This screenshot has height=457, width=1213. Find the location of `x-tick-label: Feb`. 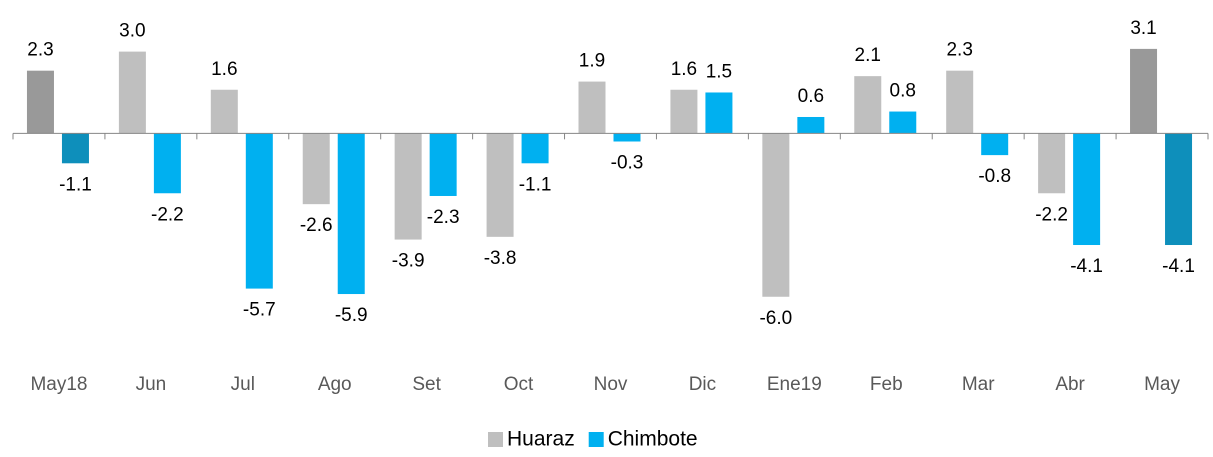

x-tick-label: Feb is located at coordinates (886, 384).